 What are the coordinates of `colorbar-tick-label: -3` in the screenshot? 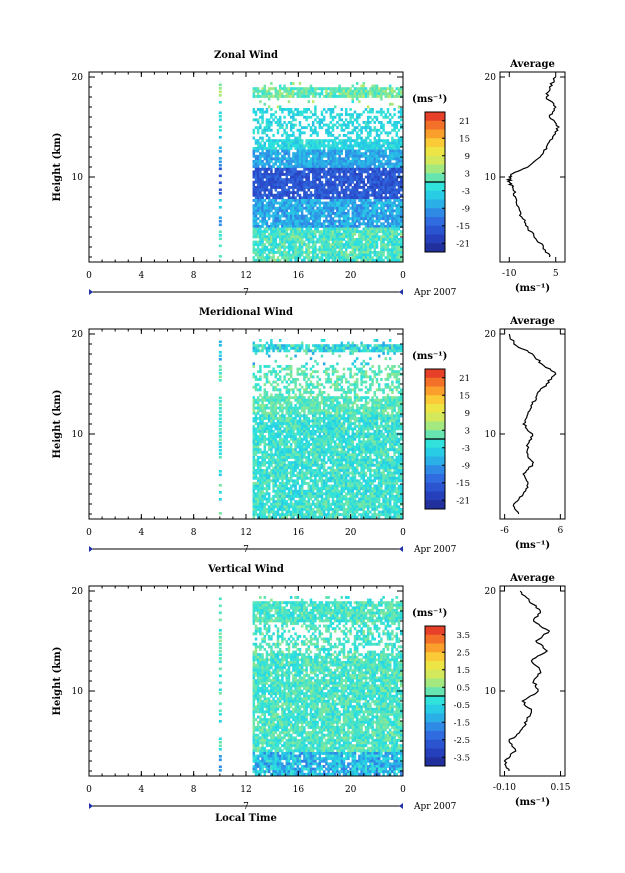 It's located at (466, 449).